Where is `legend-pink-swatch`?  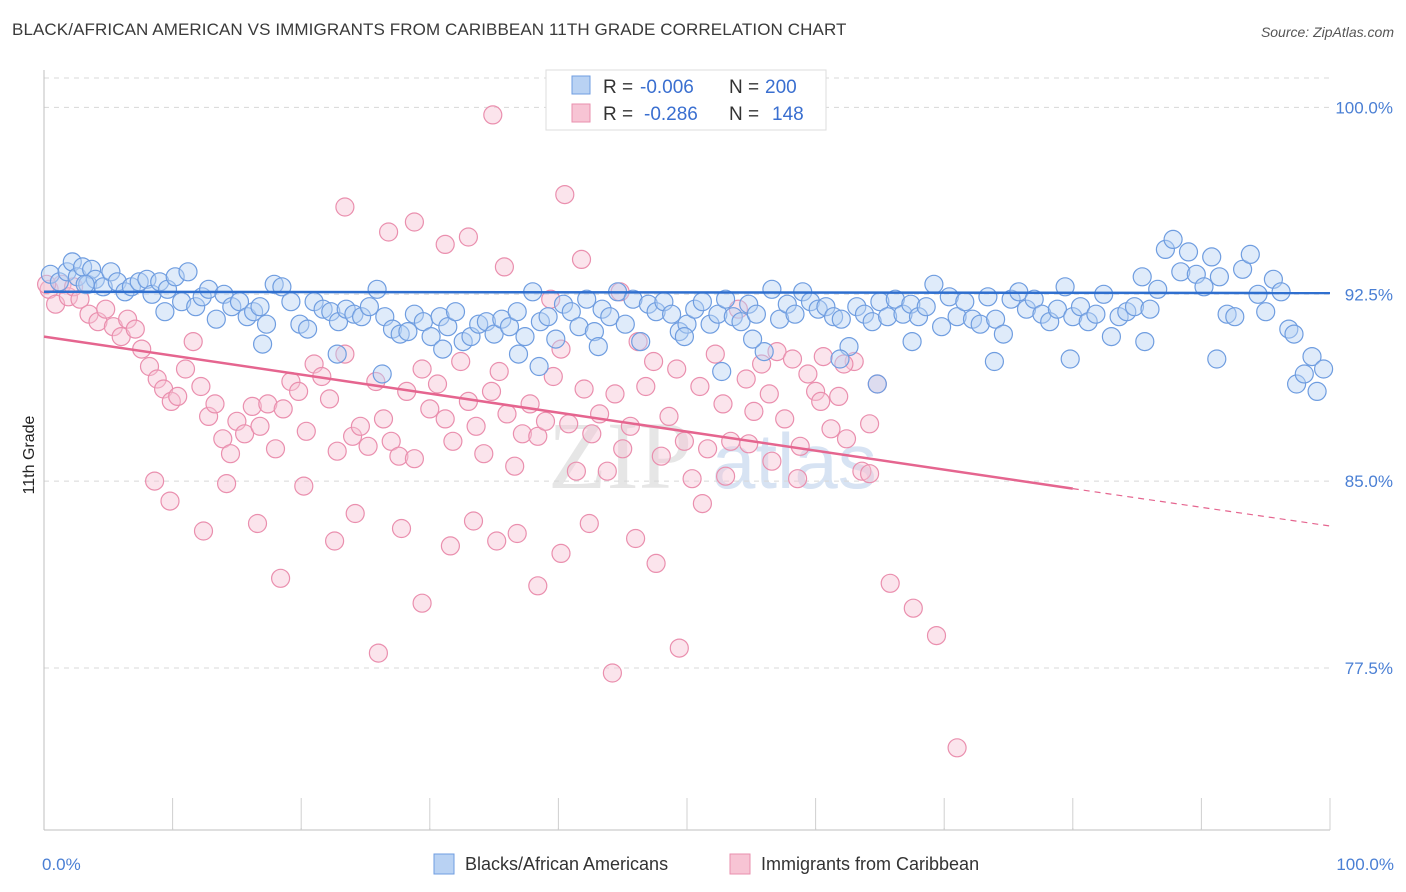 legend-pink-swatch is located at coordinates (581, 113).